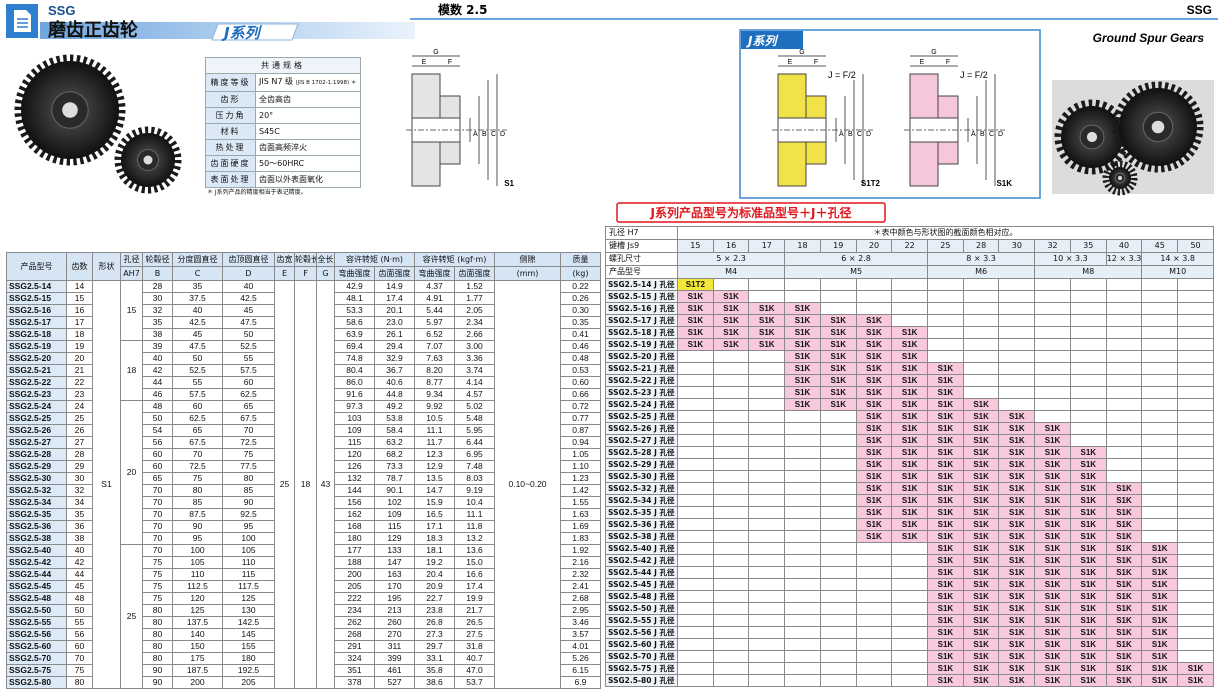 The height and width of the screenshot is (694, 1218). I want to click on model: SSG2.5-16, so click(36, 310).